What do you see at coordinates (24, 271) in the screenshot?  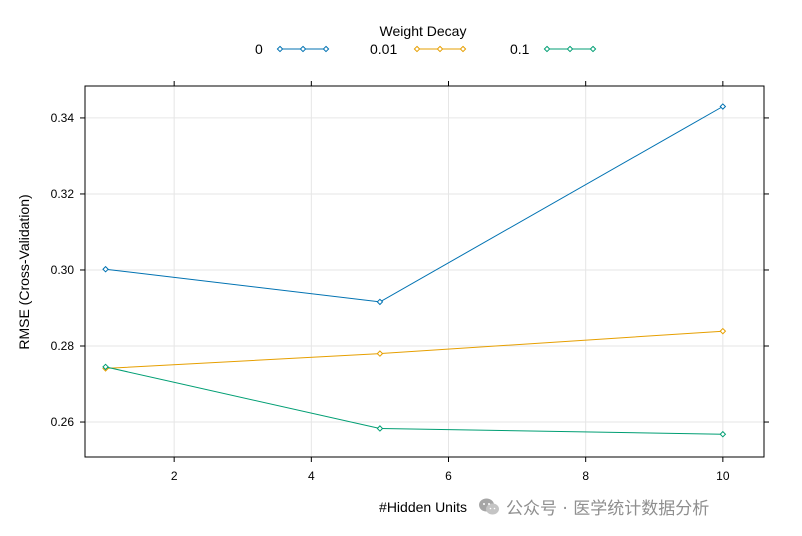 I see `y-axis-label: RMSE (Cross-Validation)` at bounding box center [24, 271].